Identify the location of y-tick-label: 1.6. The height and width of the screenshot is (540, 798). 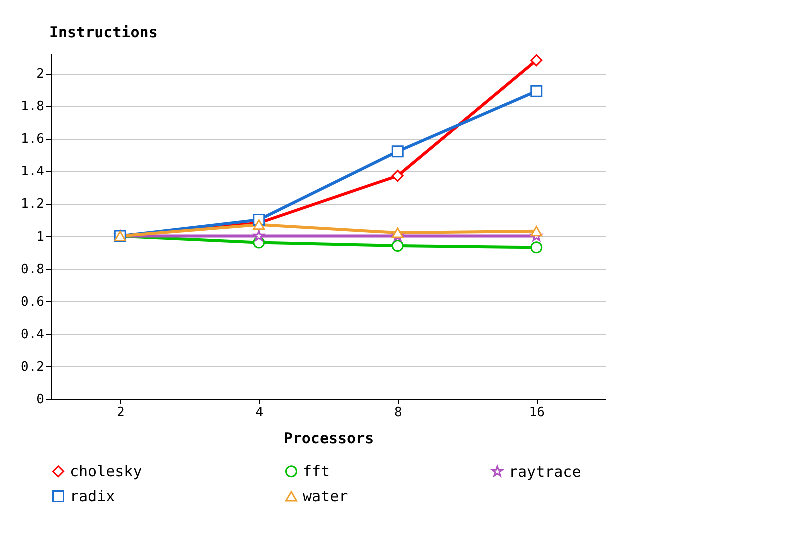
(32, 140).